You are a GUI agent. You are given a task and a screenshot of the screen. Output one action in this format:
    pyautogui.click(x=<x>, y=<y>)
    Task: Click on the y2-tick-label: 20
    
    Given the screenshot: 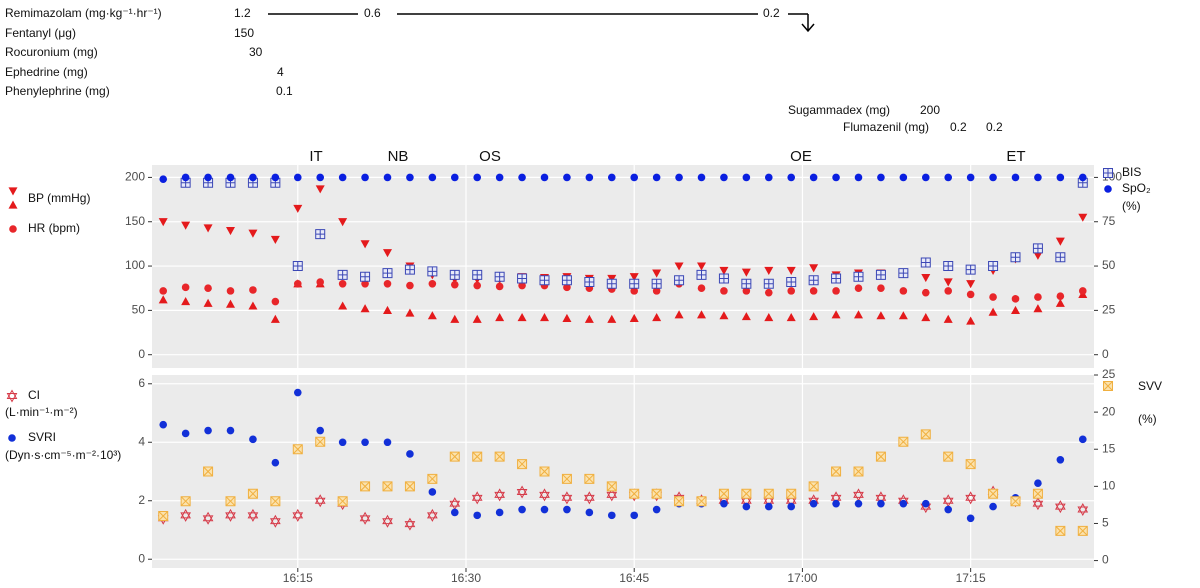 What is the action you would take?
    pyautogui.click(x=1109, y=411)
    